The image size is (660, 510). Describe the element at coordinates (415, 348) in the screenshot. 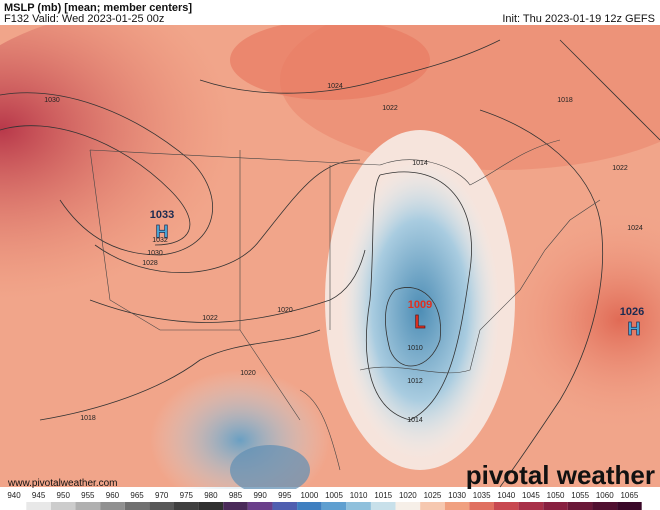

I see `isobar-label: 1010` at that location.